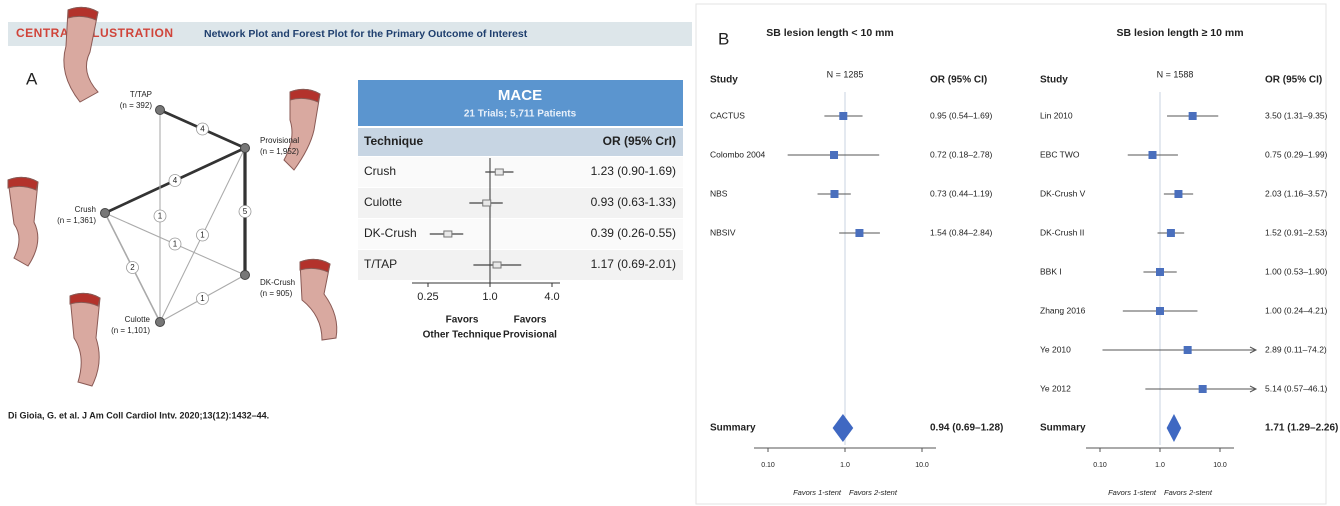 The image size is (1340, 506). I want to click on study-name: BBK I, so click(1051, 271).